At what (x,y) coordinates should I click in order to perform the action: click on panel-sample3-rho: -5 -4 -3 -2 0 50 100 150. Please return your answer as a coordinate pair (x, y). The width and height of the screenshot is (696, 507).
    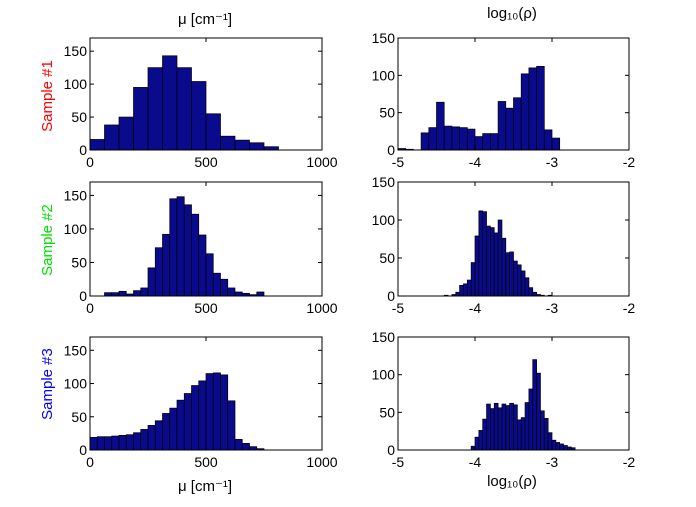
    Looking at the image, I should click on (504, 399).